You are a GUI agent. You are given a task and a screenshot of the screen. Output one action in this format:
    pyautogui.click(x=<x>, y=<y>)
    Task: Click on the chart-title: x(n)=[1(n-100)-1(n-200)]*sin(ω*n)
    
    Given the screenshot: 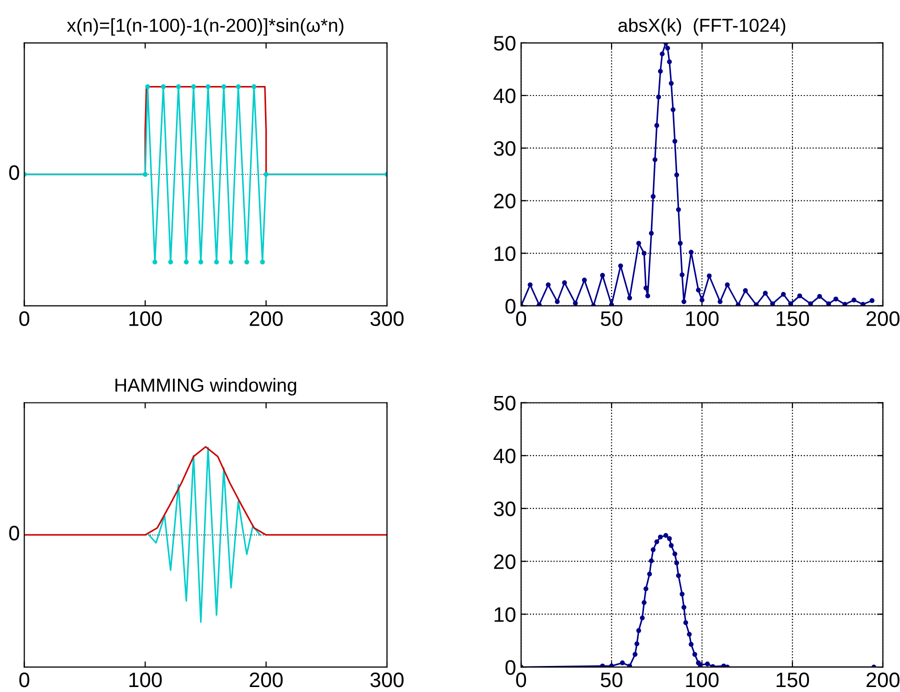 What is the action you would take?
    pyautogui.click(x=205, y=27)
    